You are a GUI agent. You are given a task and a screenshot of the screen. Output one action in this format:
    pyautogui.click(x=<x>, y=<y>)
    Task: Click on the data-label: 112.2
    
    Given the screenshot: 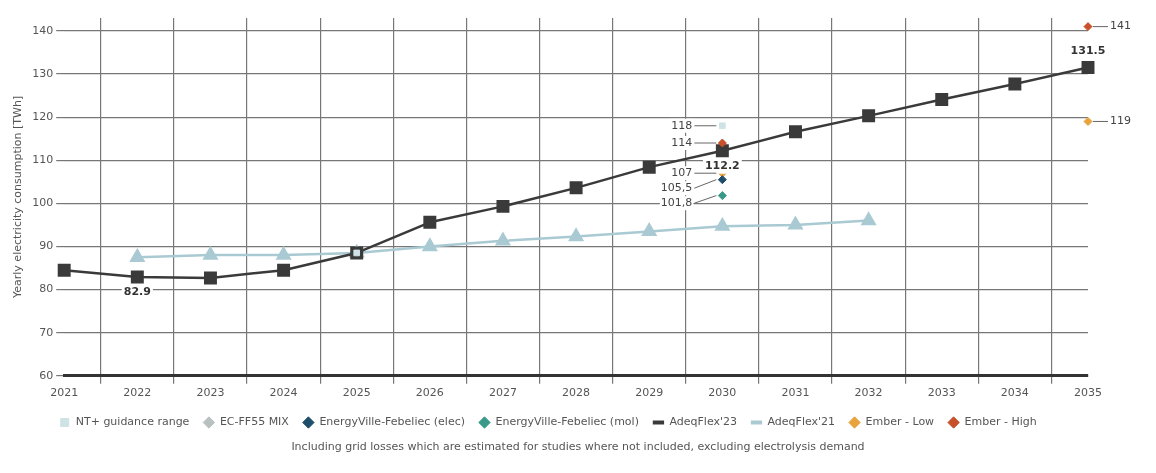 What is the action you would take?
    pyautogui.click(x=722, y=166)
    